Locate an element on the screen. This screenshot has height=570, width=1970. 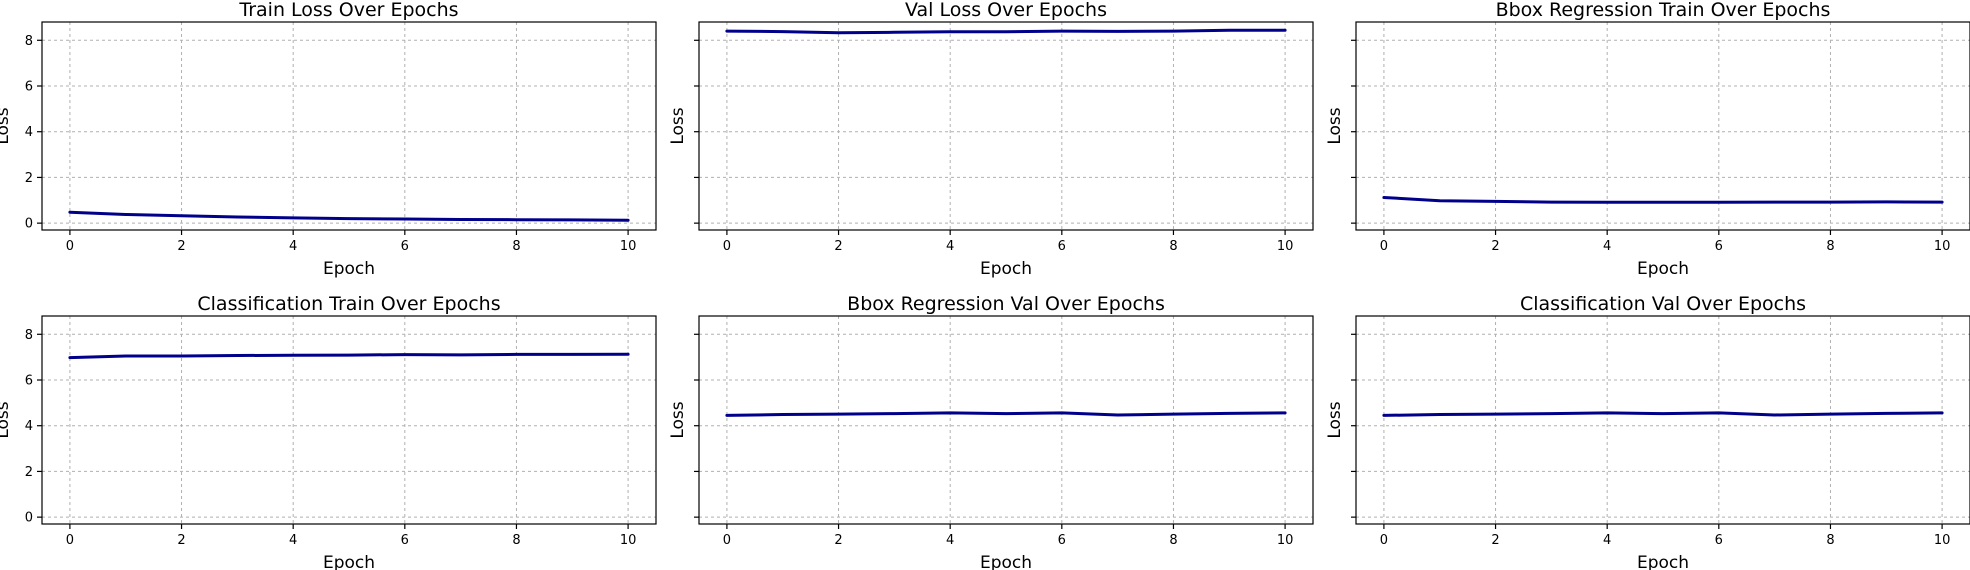
chart-title: Bbox Regression Val Over Epochs is located at coordinates (1006, 304).